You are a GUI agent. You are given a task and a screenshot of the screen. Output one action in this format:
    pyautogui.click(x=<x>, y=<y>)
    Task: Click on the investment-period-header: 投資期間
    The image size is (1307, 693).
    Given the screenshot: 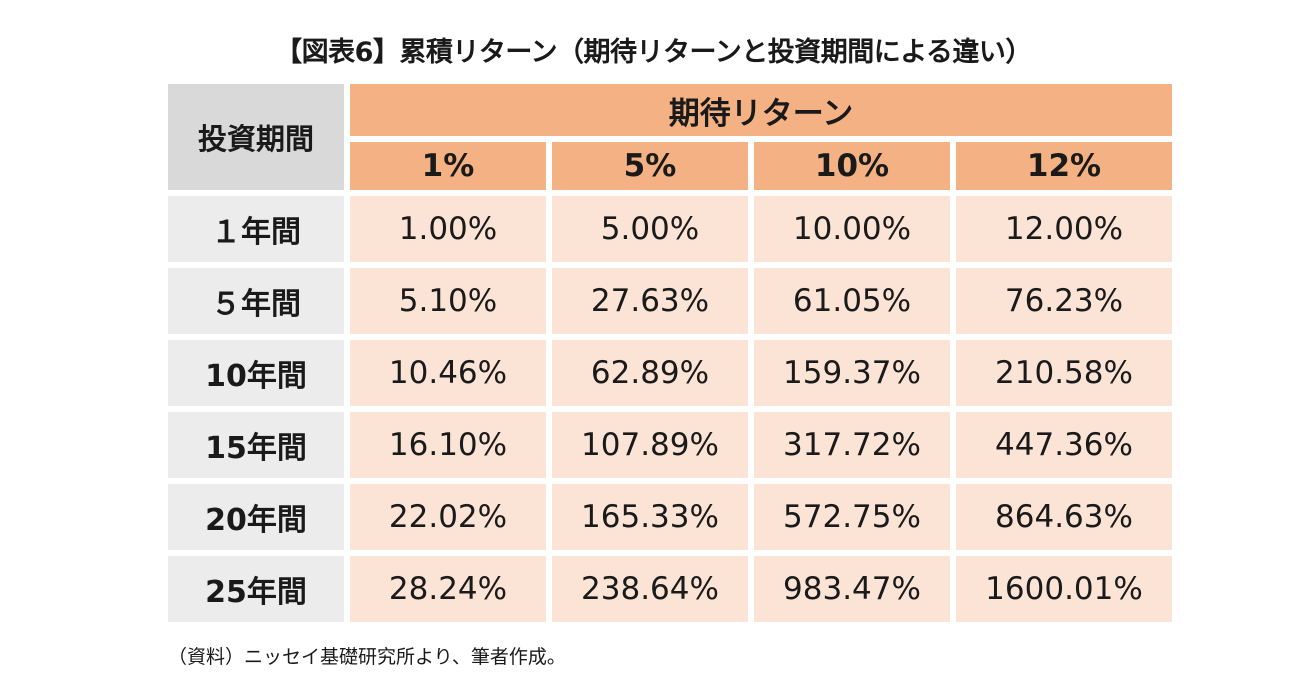 What is the action you would take?
    pyautogui.click(x=256, y=137)
    